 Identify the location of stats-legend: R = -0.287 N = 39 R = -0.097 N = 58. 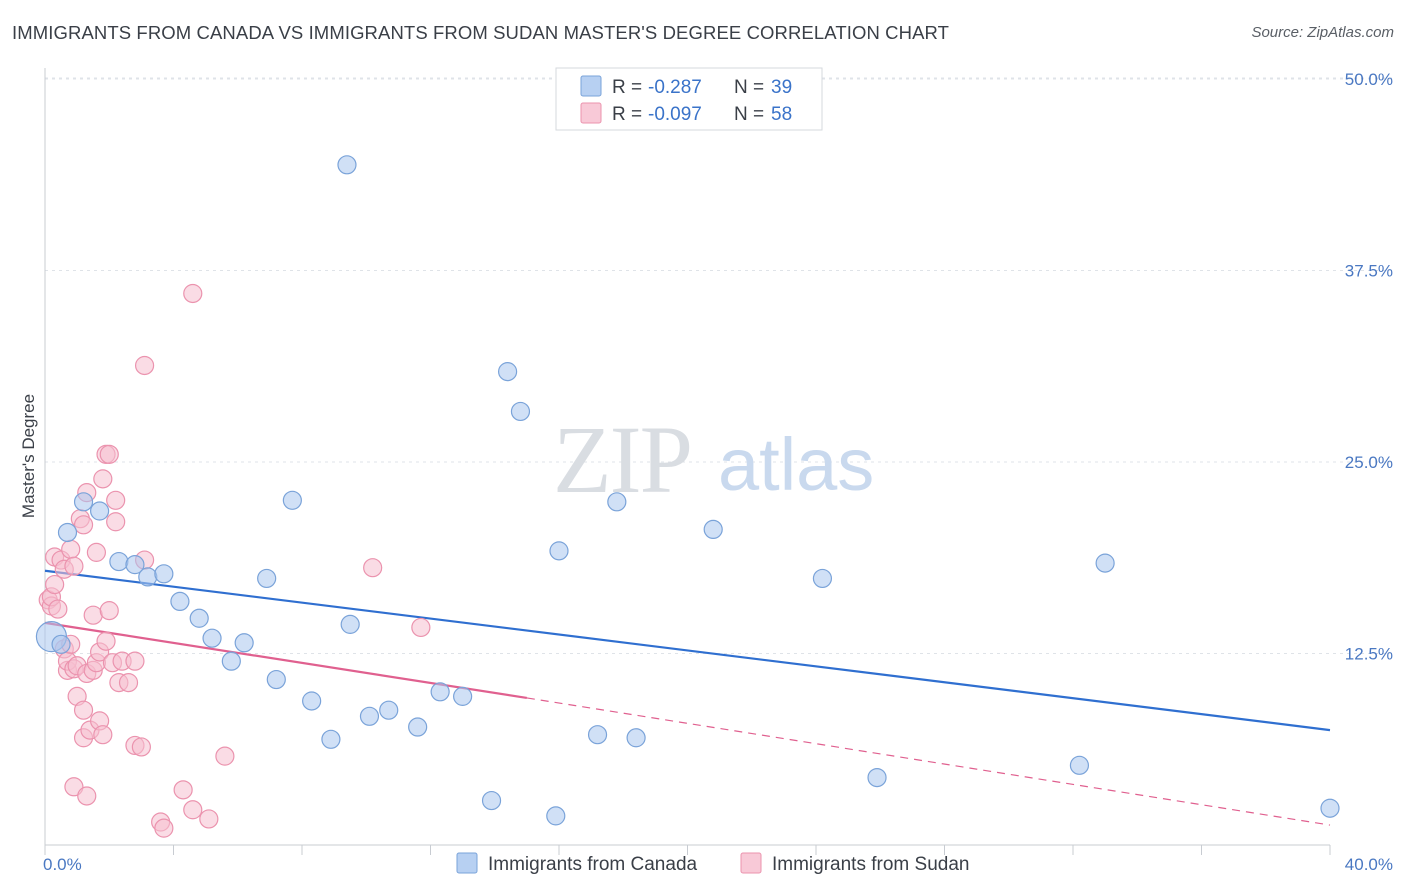
(689, 99).